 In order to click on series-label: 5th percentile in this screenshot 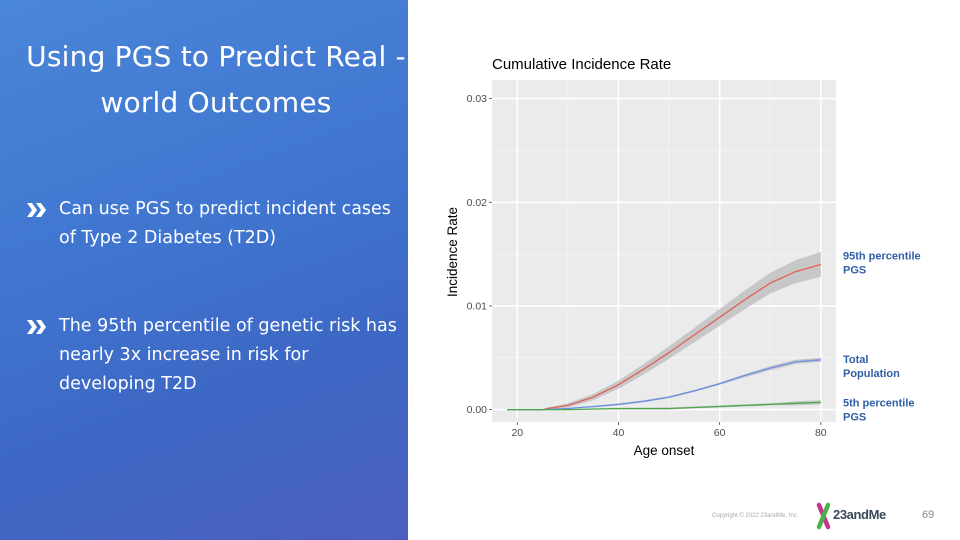, I will do `click(879, 403)`.